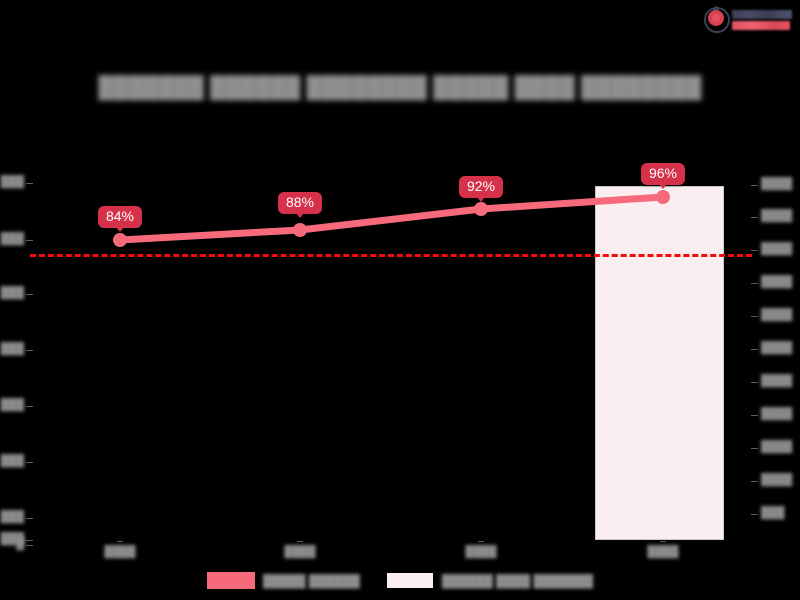 Image resolution: width=800 pixels, height=600 pixels. I want to click on bar-series-column, so click(659, 363).